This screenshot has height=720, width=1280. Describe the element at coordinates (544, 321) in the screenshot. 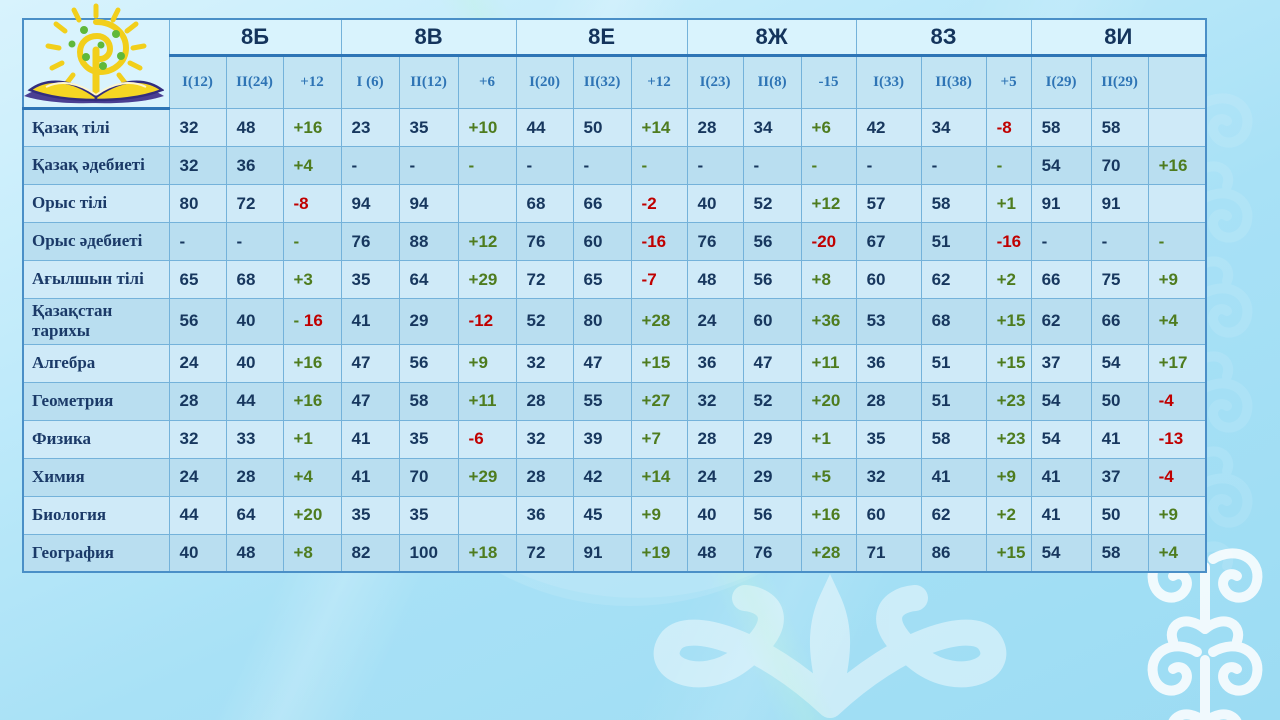

I see `score-cell: 52` at that location.